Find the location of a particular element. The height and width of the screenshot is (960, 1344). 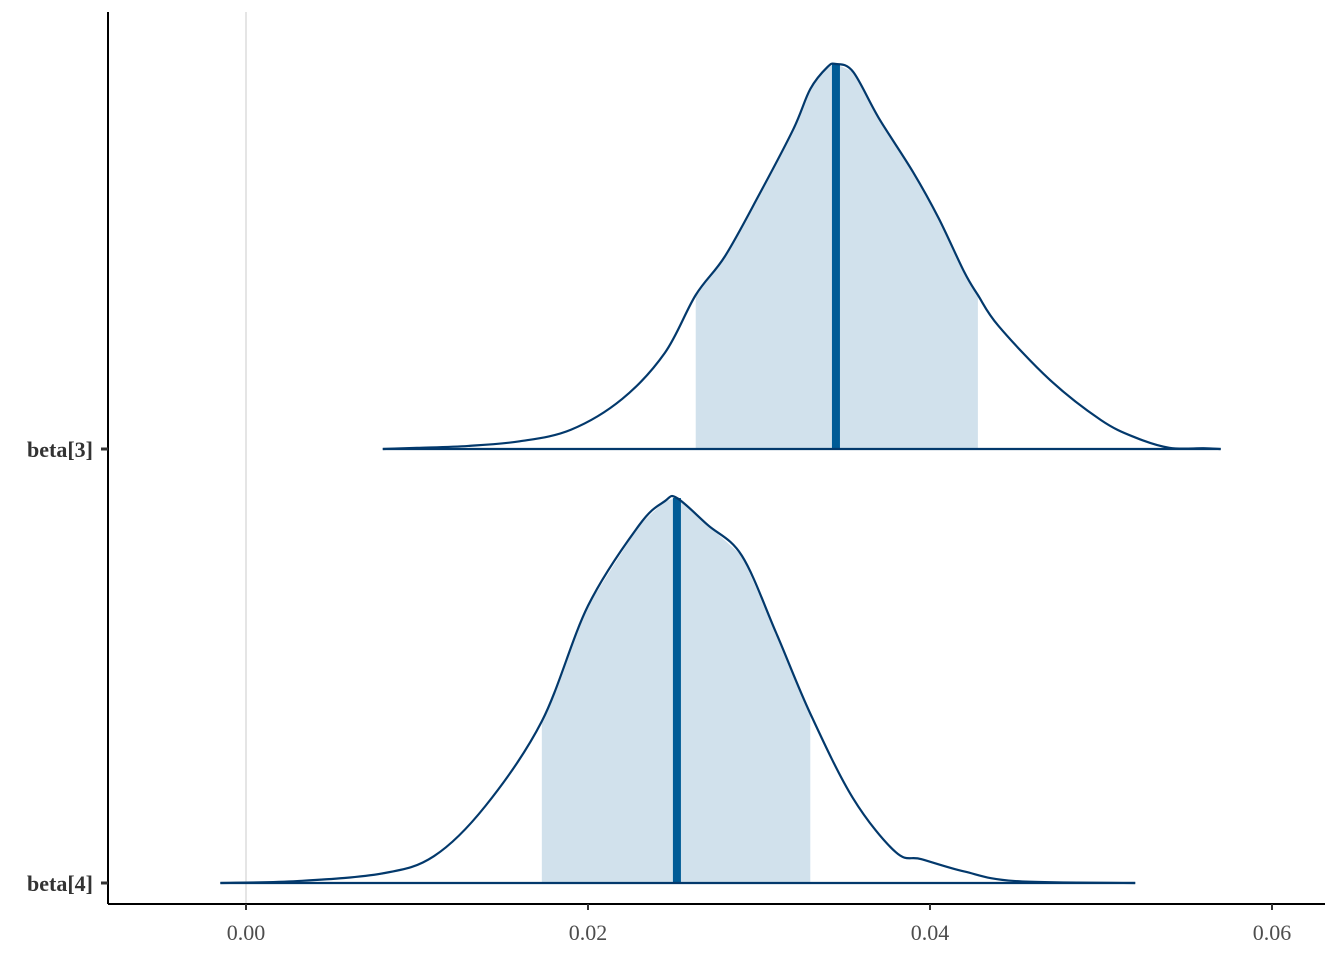

y-tick-label: beta[3] is located at coordinates (60, 449).